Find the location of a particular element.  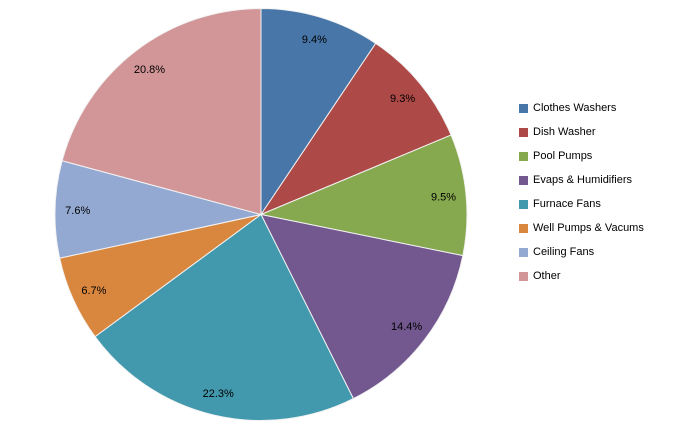

legend-item: Other is located at coordinates (581, 276).